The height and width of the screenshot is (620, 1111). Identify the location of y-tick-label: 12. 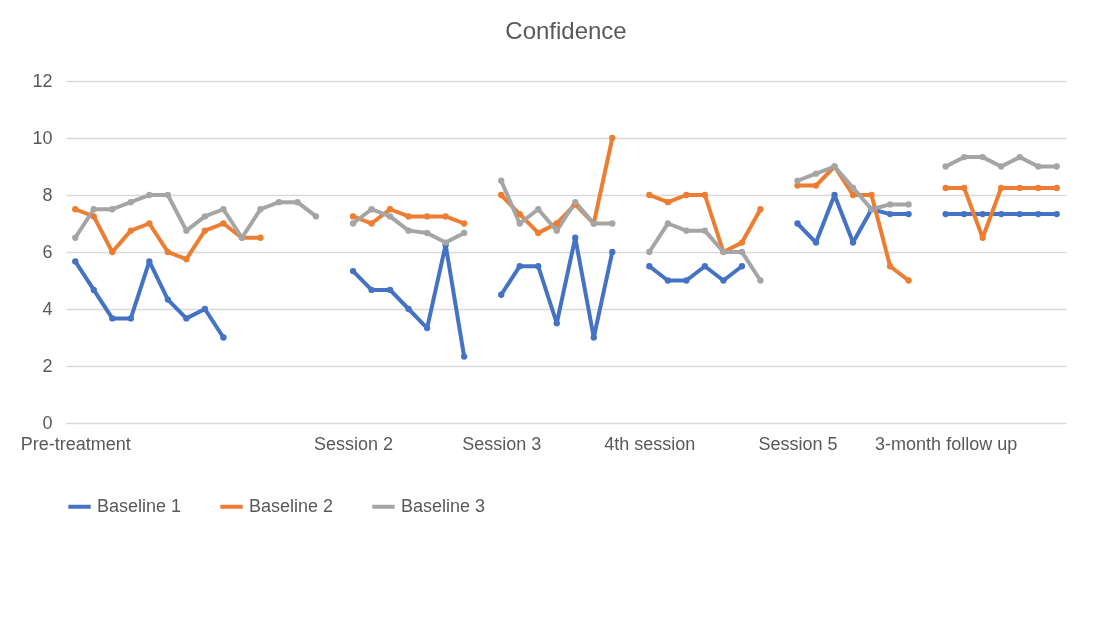
(42, 80).